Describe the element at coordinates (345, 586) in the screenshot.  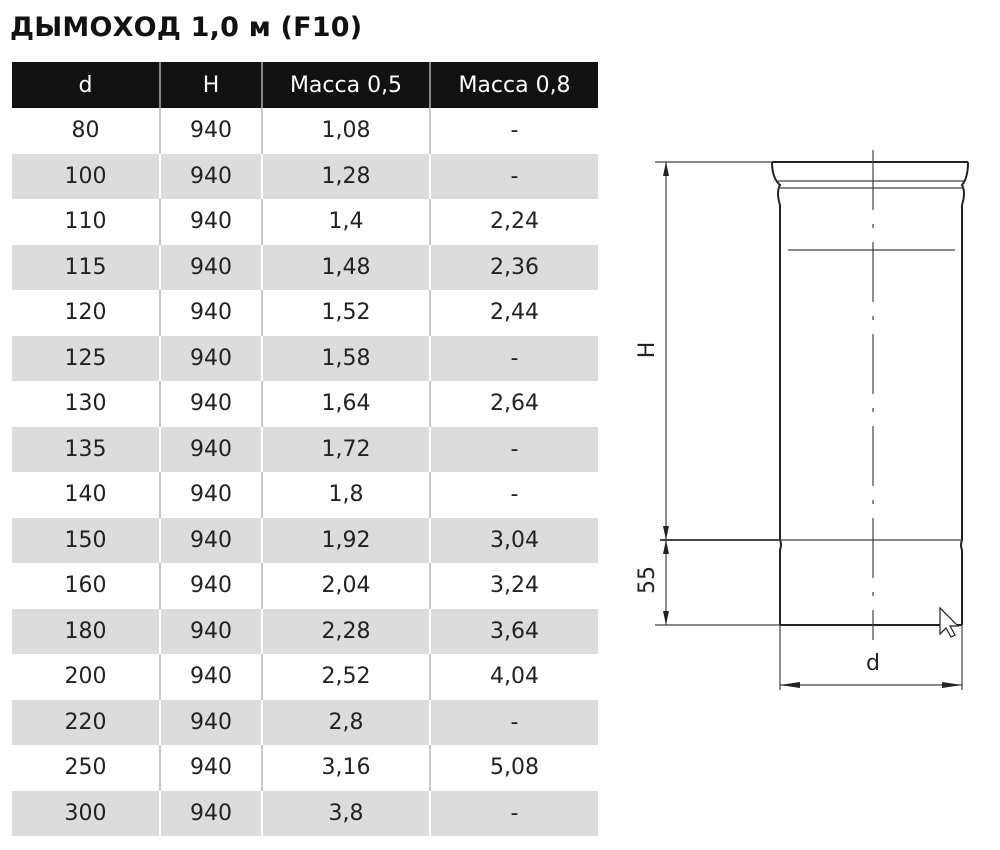
I see `table-cell: 2,04` at that location.